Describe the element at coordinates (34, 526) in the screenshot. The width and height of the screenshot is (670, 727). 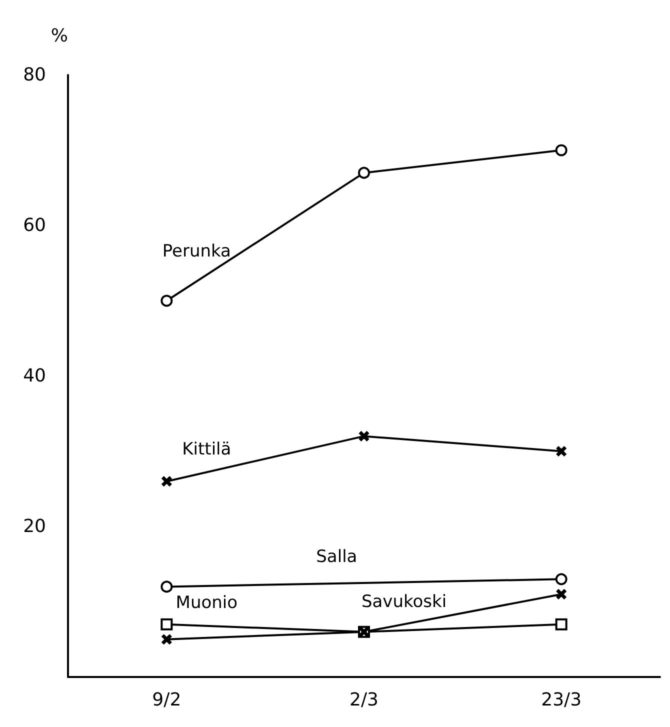
I see `y-tick-label: 20` at that location.